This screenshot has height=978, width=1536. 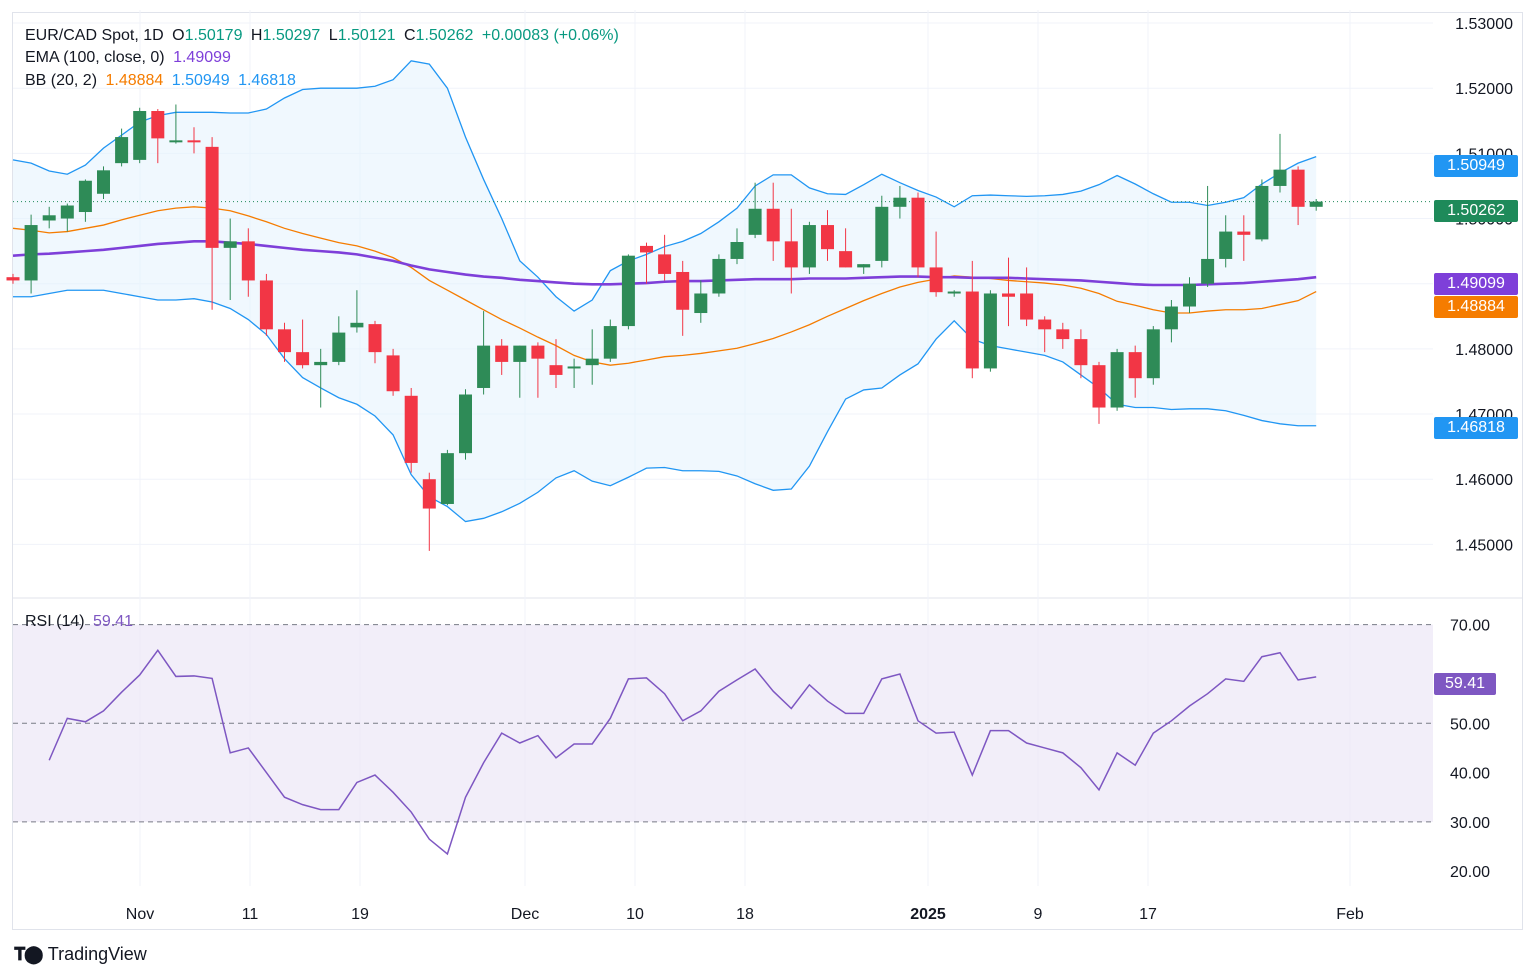 What do you see at coordinates (267, 80) in the screenshot?
I see `bb-lower-value: 1.46818` at bounding box center [267, 80].